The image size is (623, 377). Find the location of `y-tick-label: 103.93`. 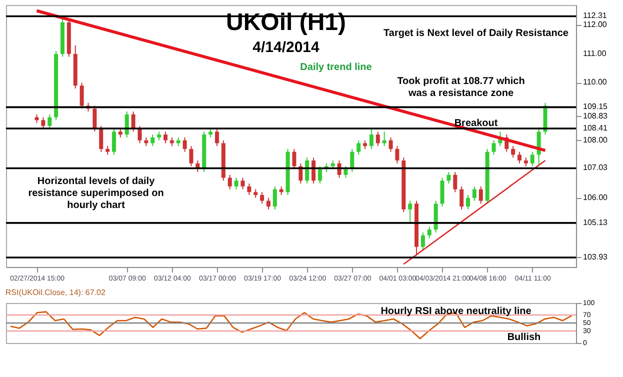

y-tick-label: 103.93 is located at coordinates (595, 257).